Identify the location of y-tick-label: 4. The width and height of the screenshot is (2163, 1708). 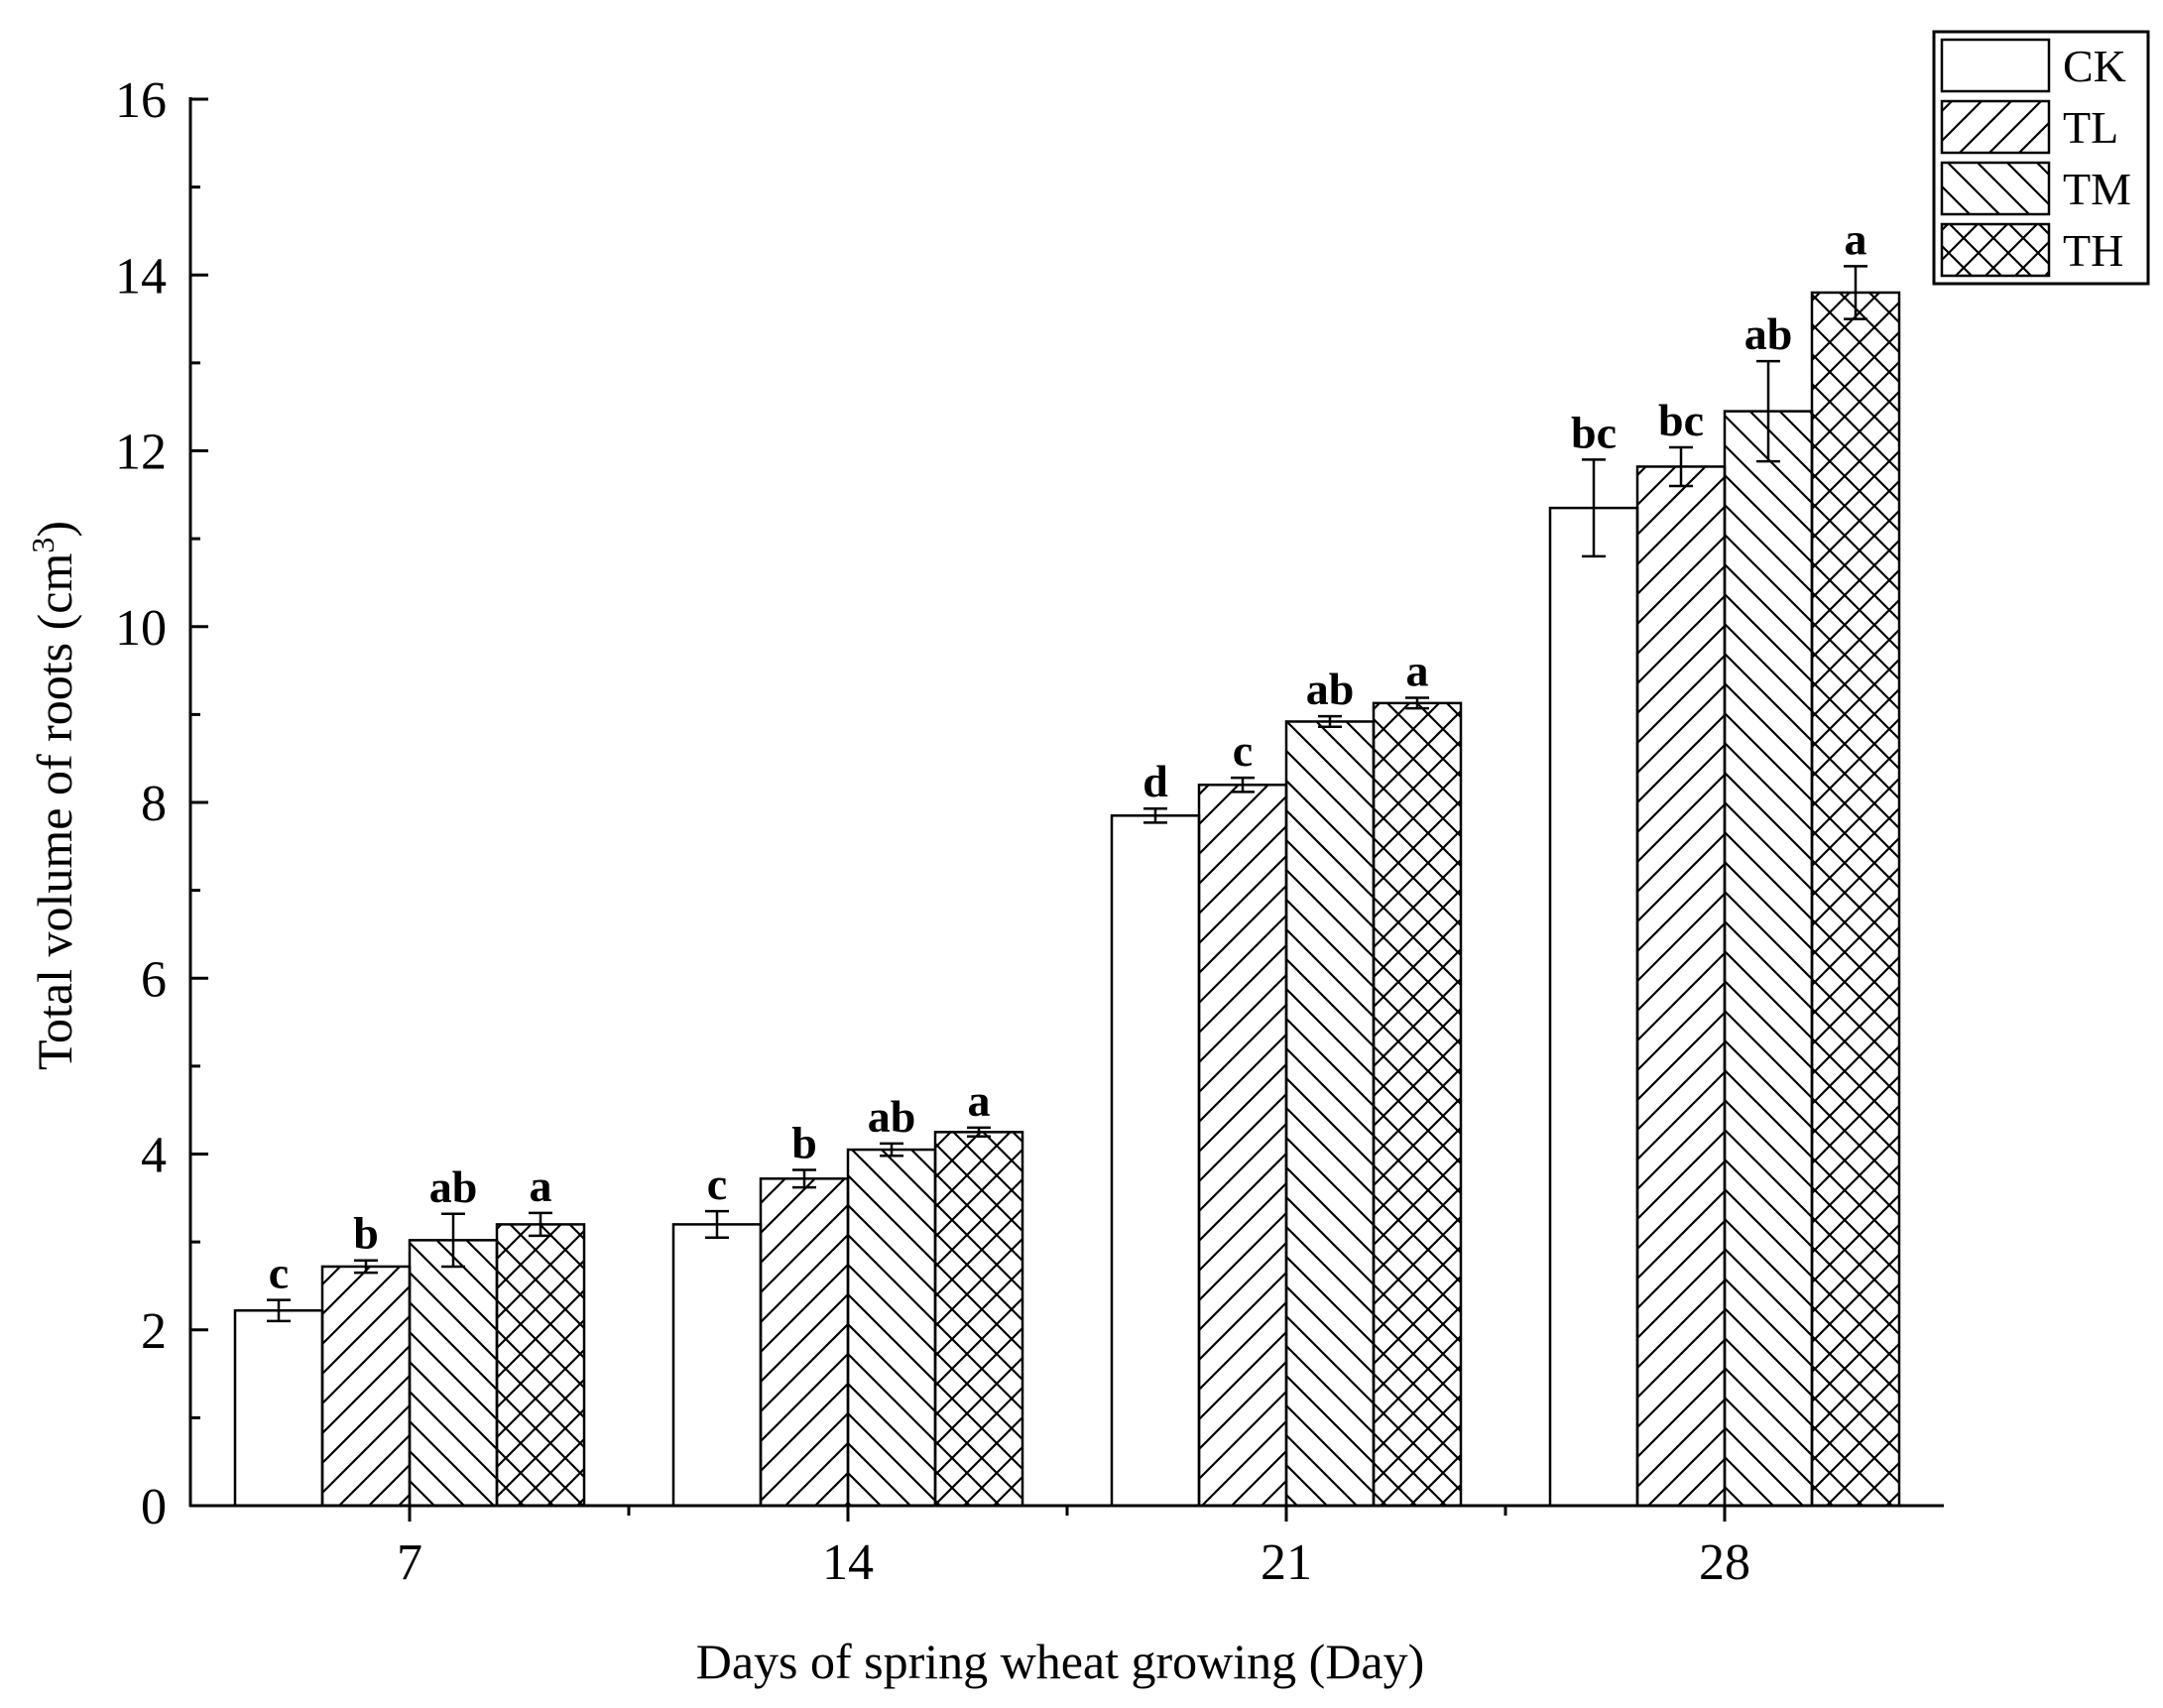
(154, 1156).